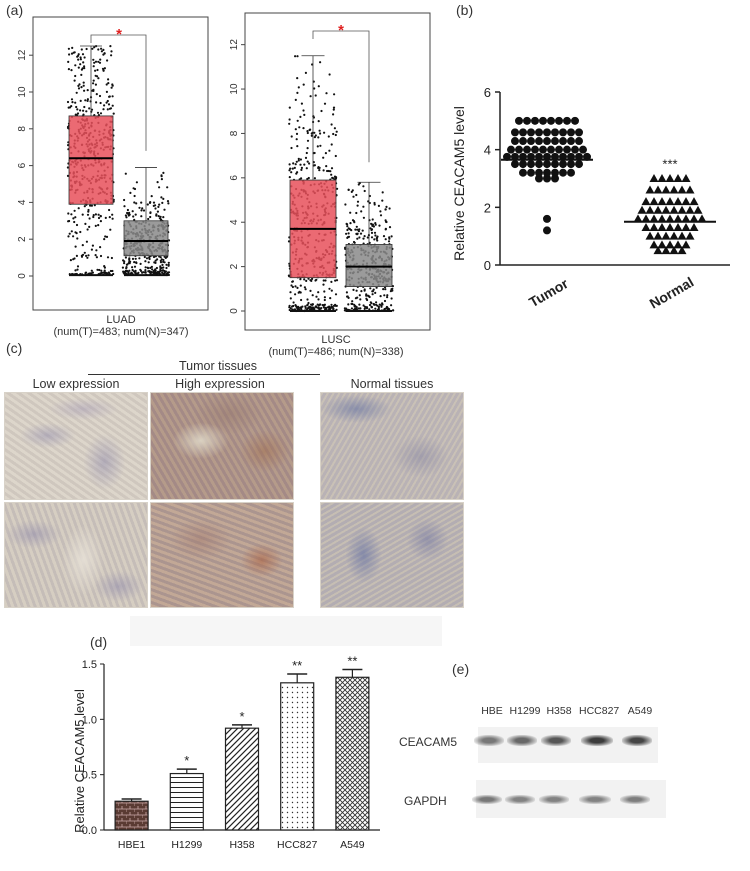  Describe the element at coordinates (234, 45) in the screenshot. I see `y-tick-label: 12` at that location.